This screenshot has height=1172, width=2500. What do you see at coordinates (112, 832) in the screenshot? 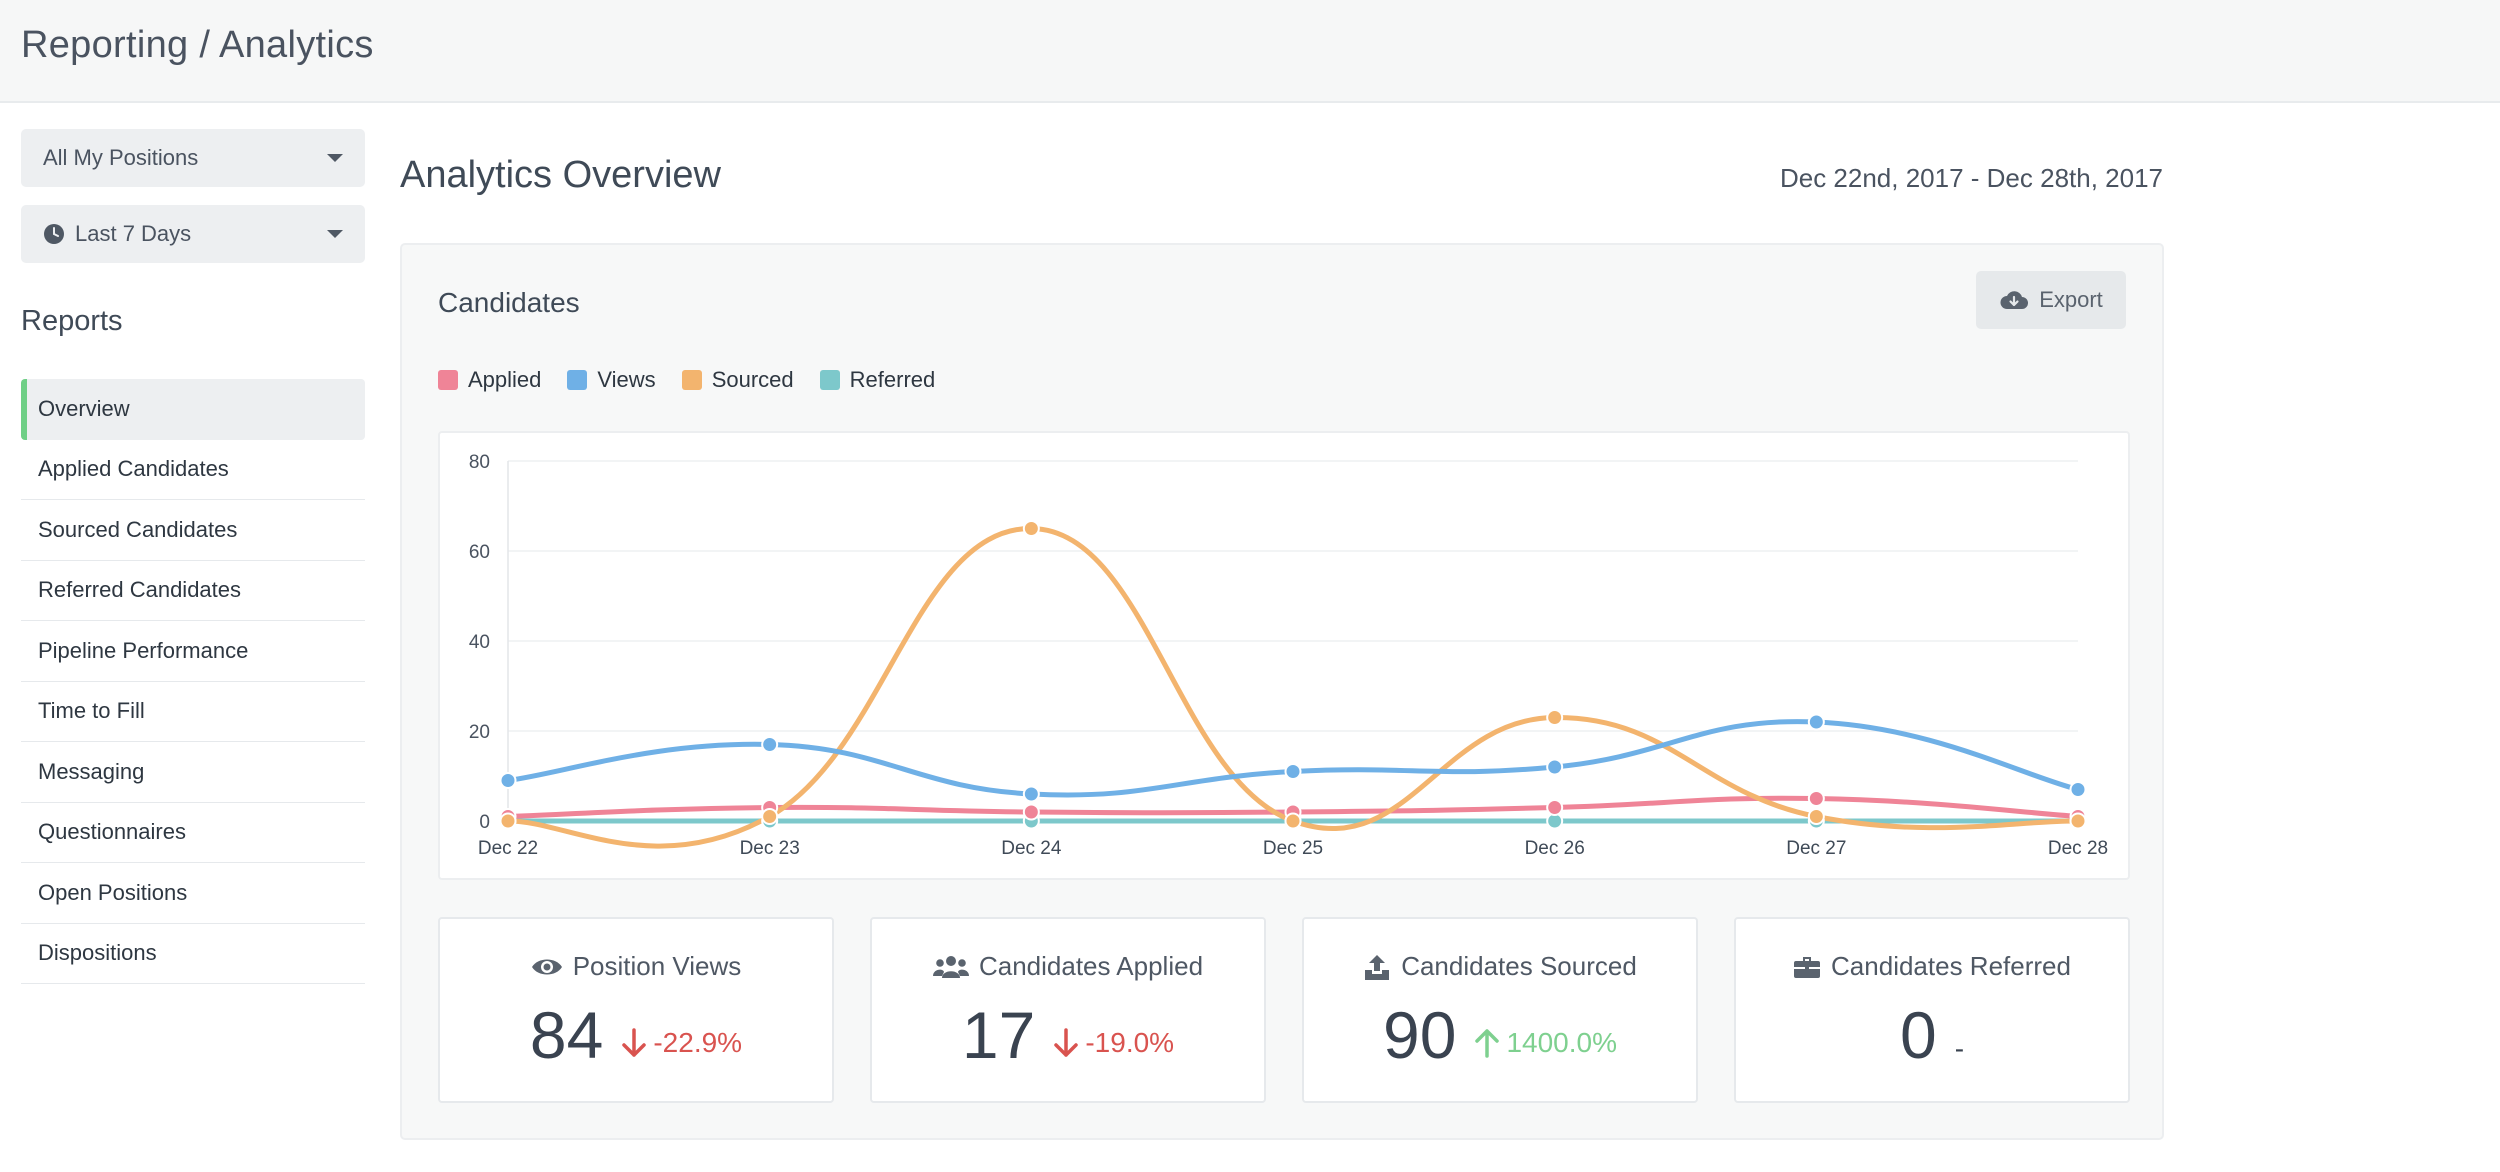
I see `sidebar-item-label: Questionnaires` at bounding box center [112, 832].